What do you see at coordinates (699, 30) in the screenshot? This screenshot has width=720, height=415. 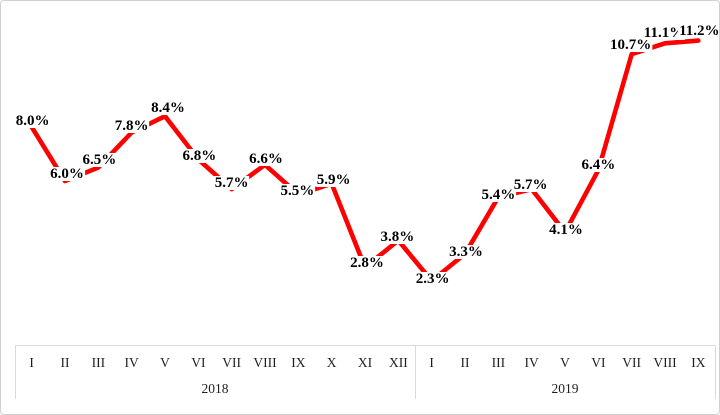 I see `data-label: 11.2%` at bounding box center [699, 30].